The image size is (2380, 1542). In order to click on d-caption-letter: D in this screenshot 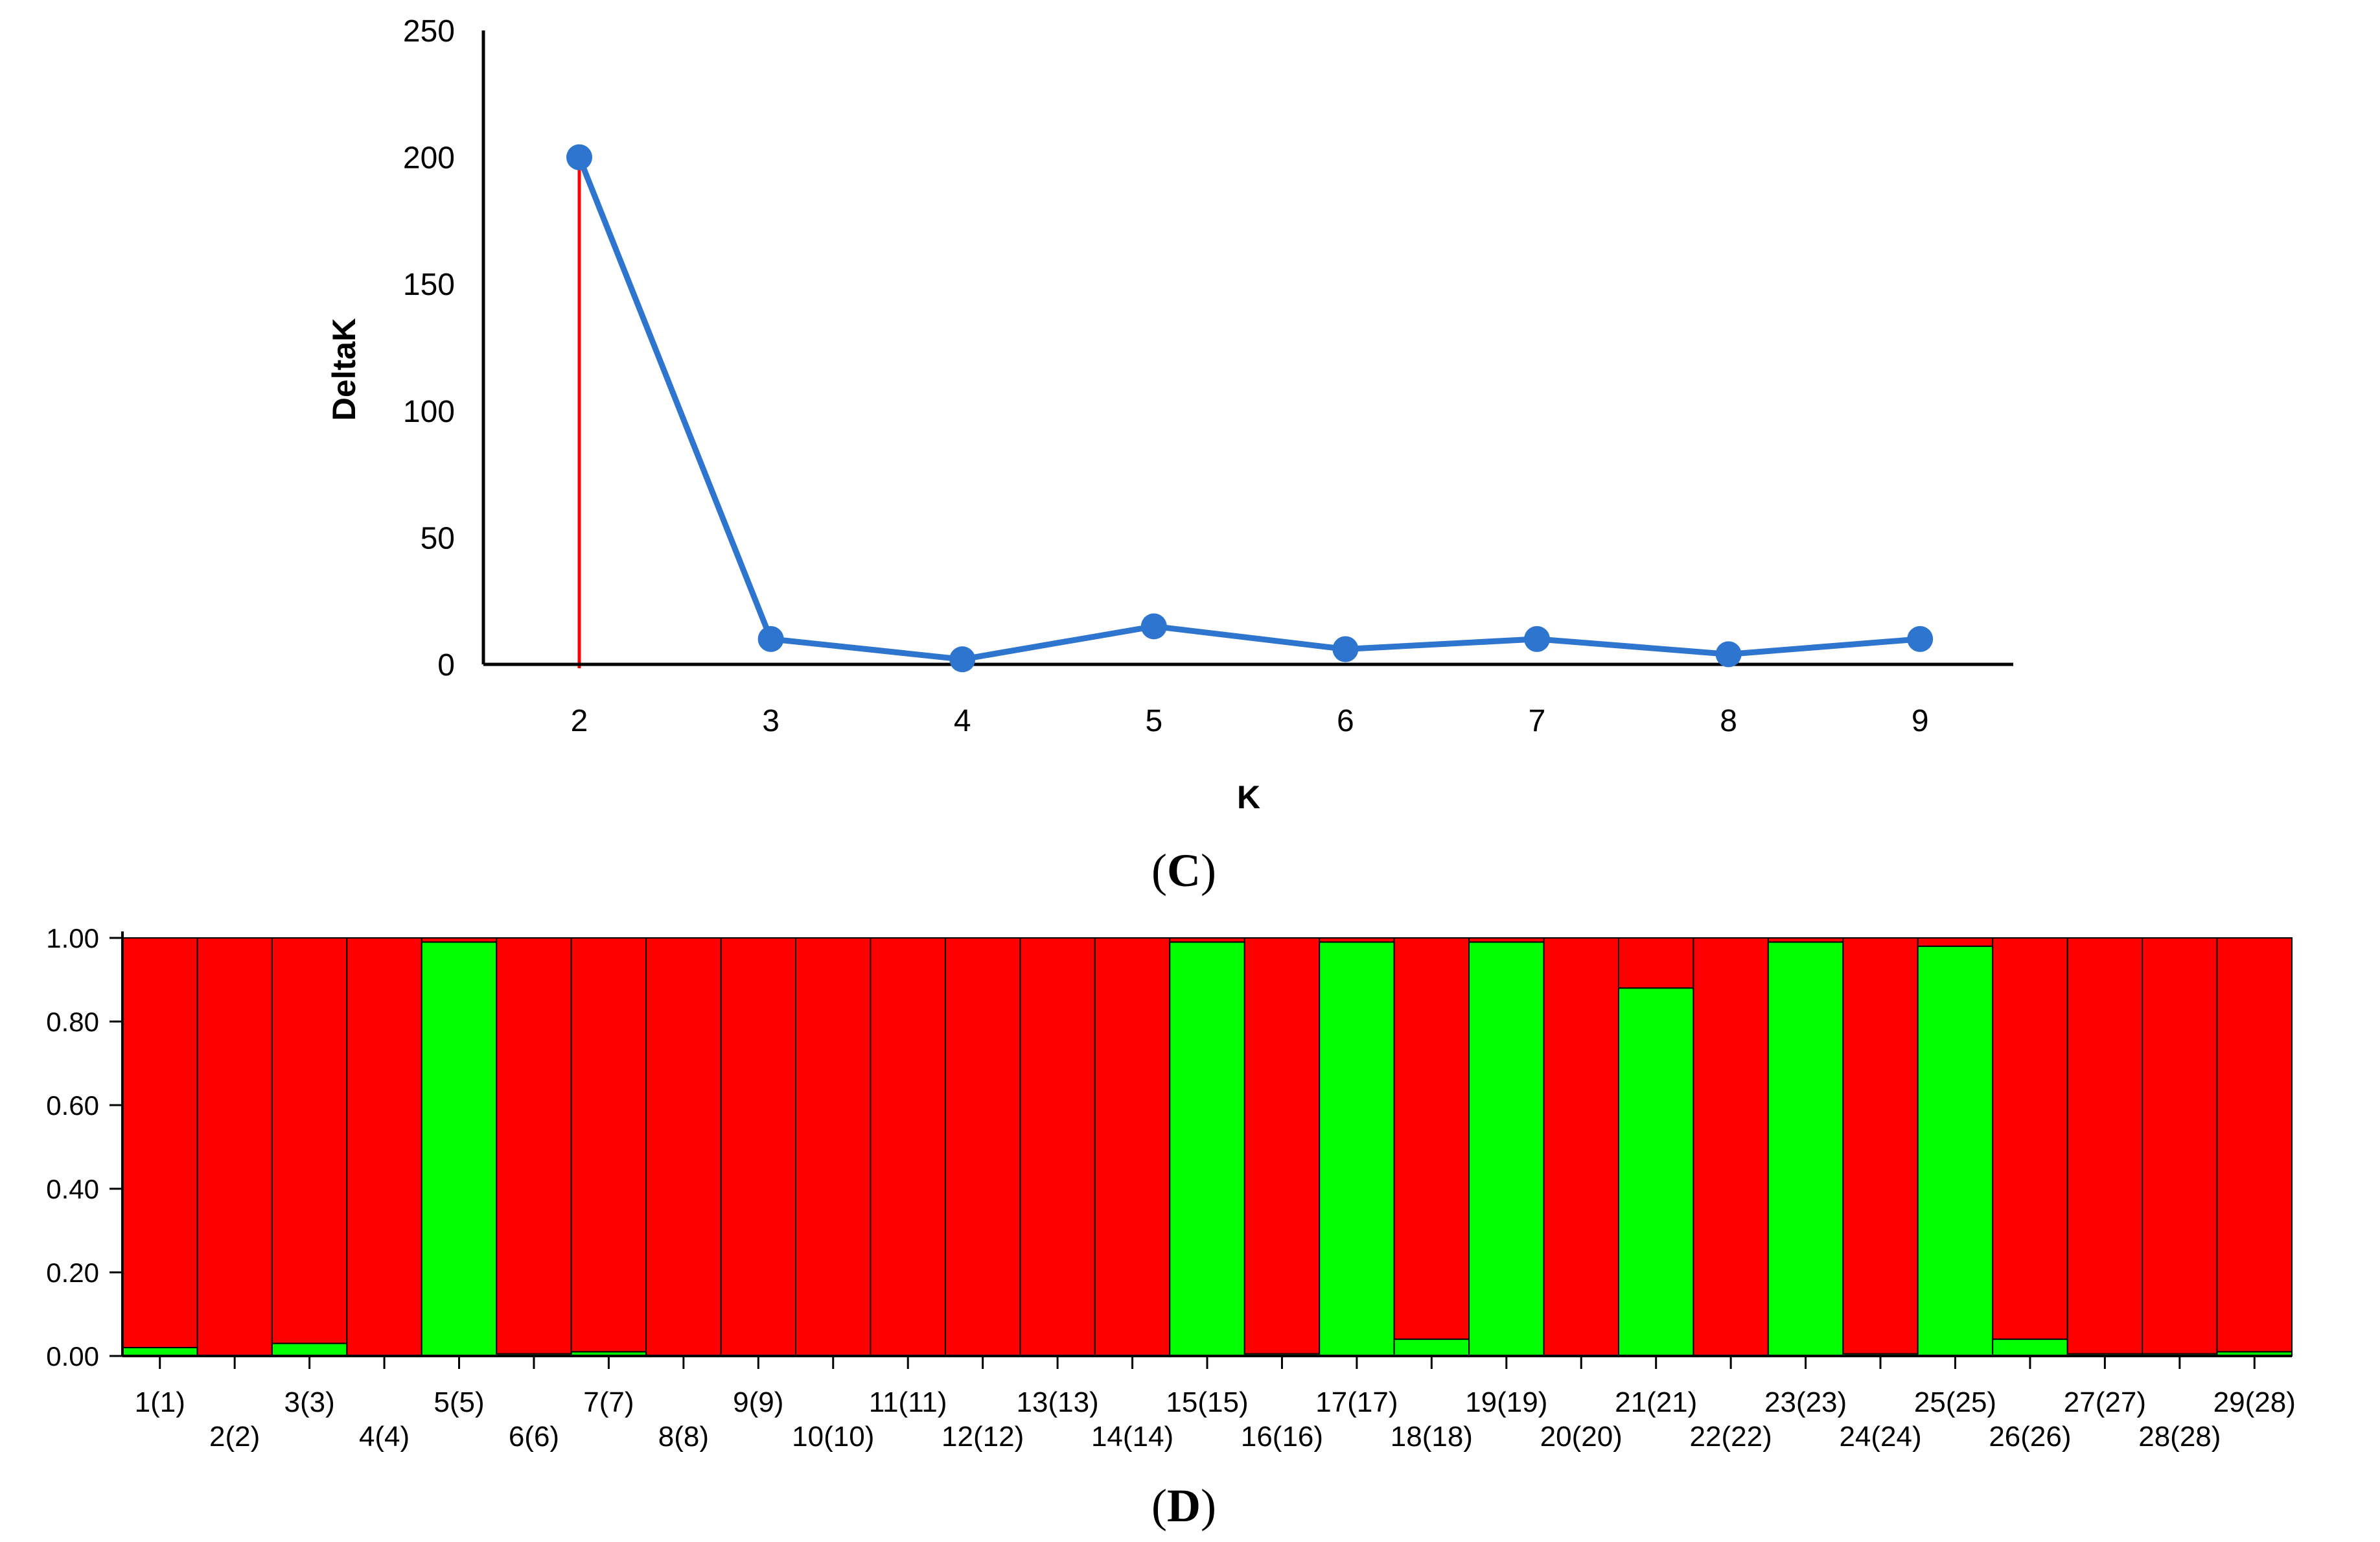, I will do `click(1184, 1506)`.